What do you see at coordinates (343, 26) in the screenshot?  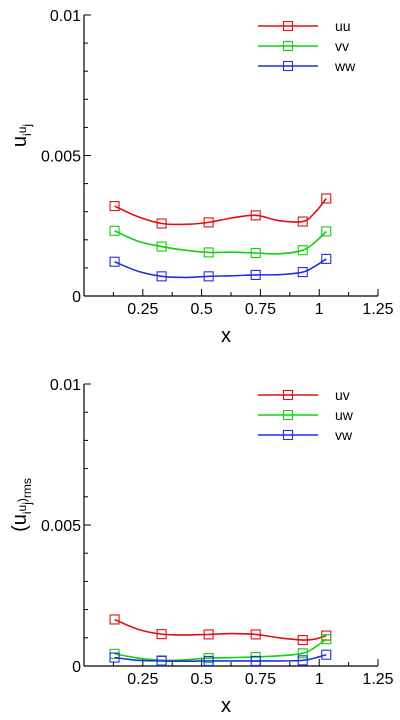 I see `legend-label: uu` at bounding box center [343, 26].